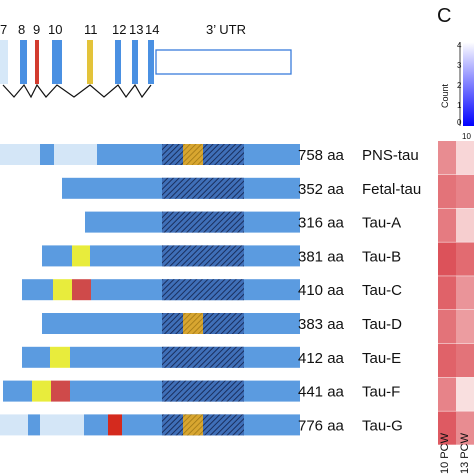  I want to click on isoform-row: 352 aa Fetal-tau, so click(241, 188).